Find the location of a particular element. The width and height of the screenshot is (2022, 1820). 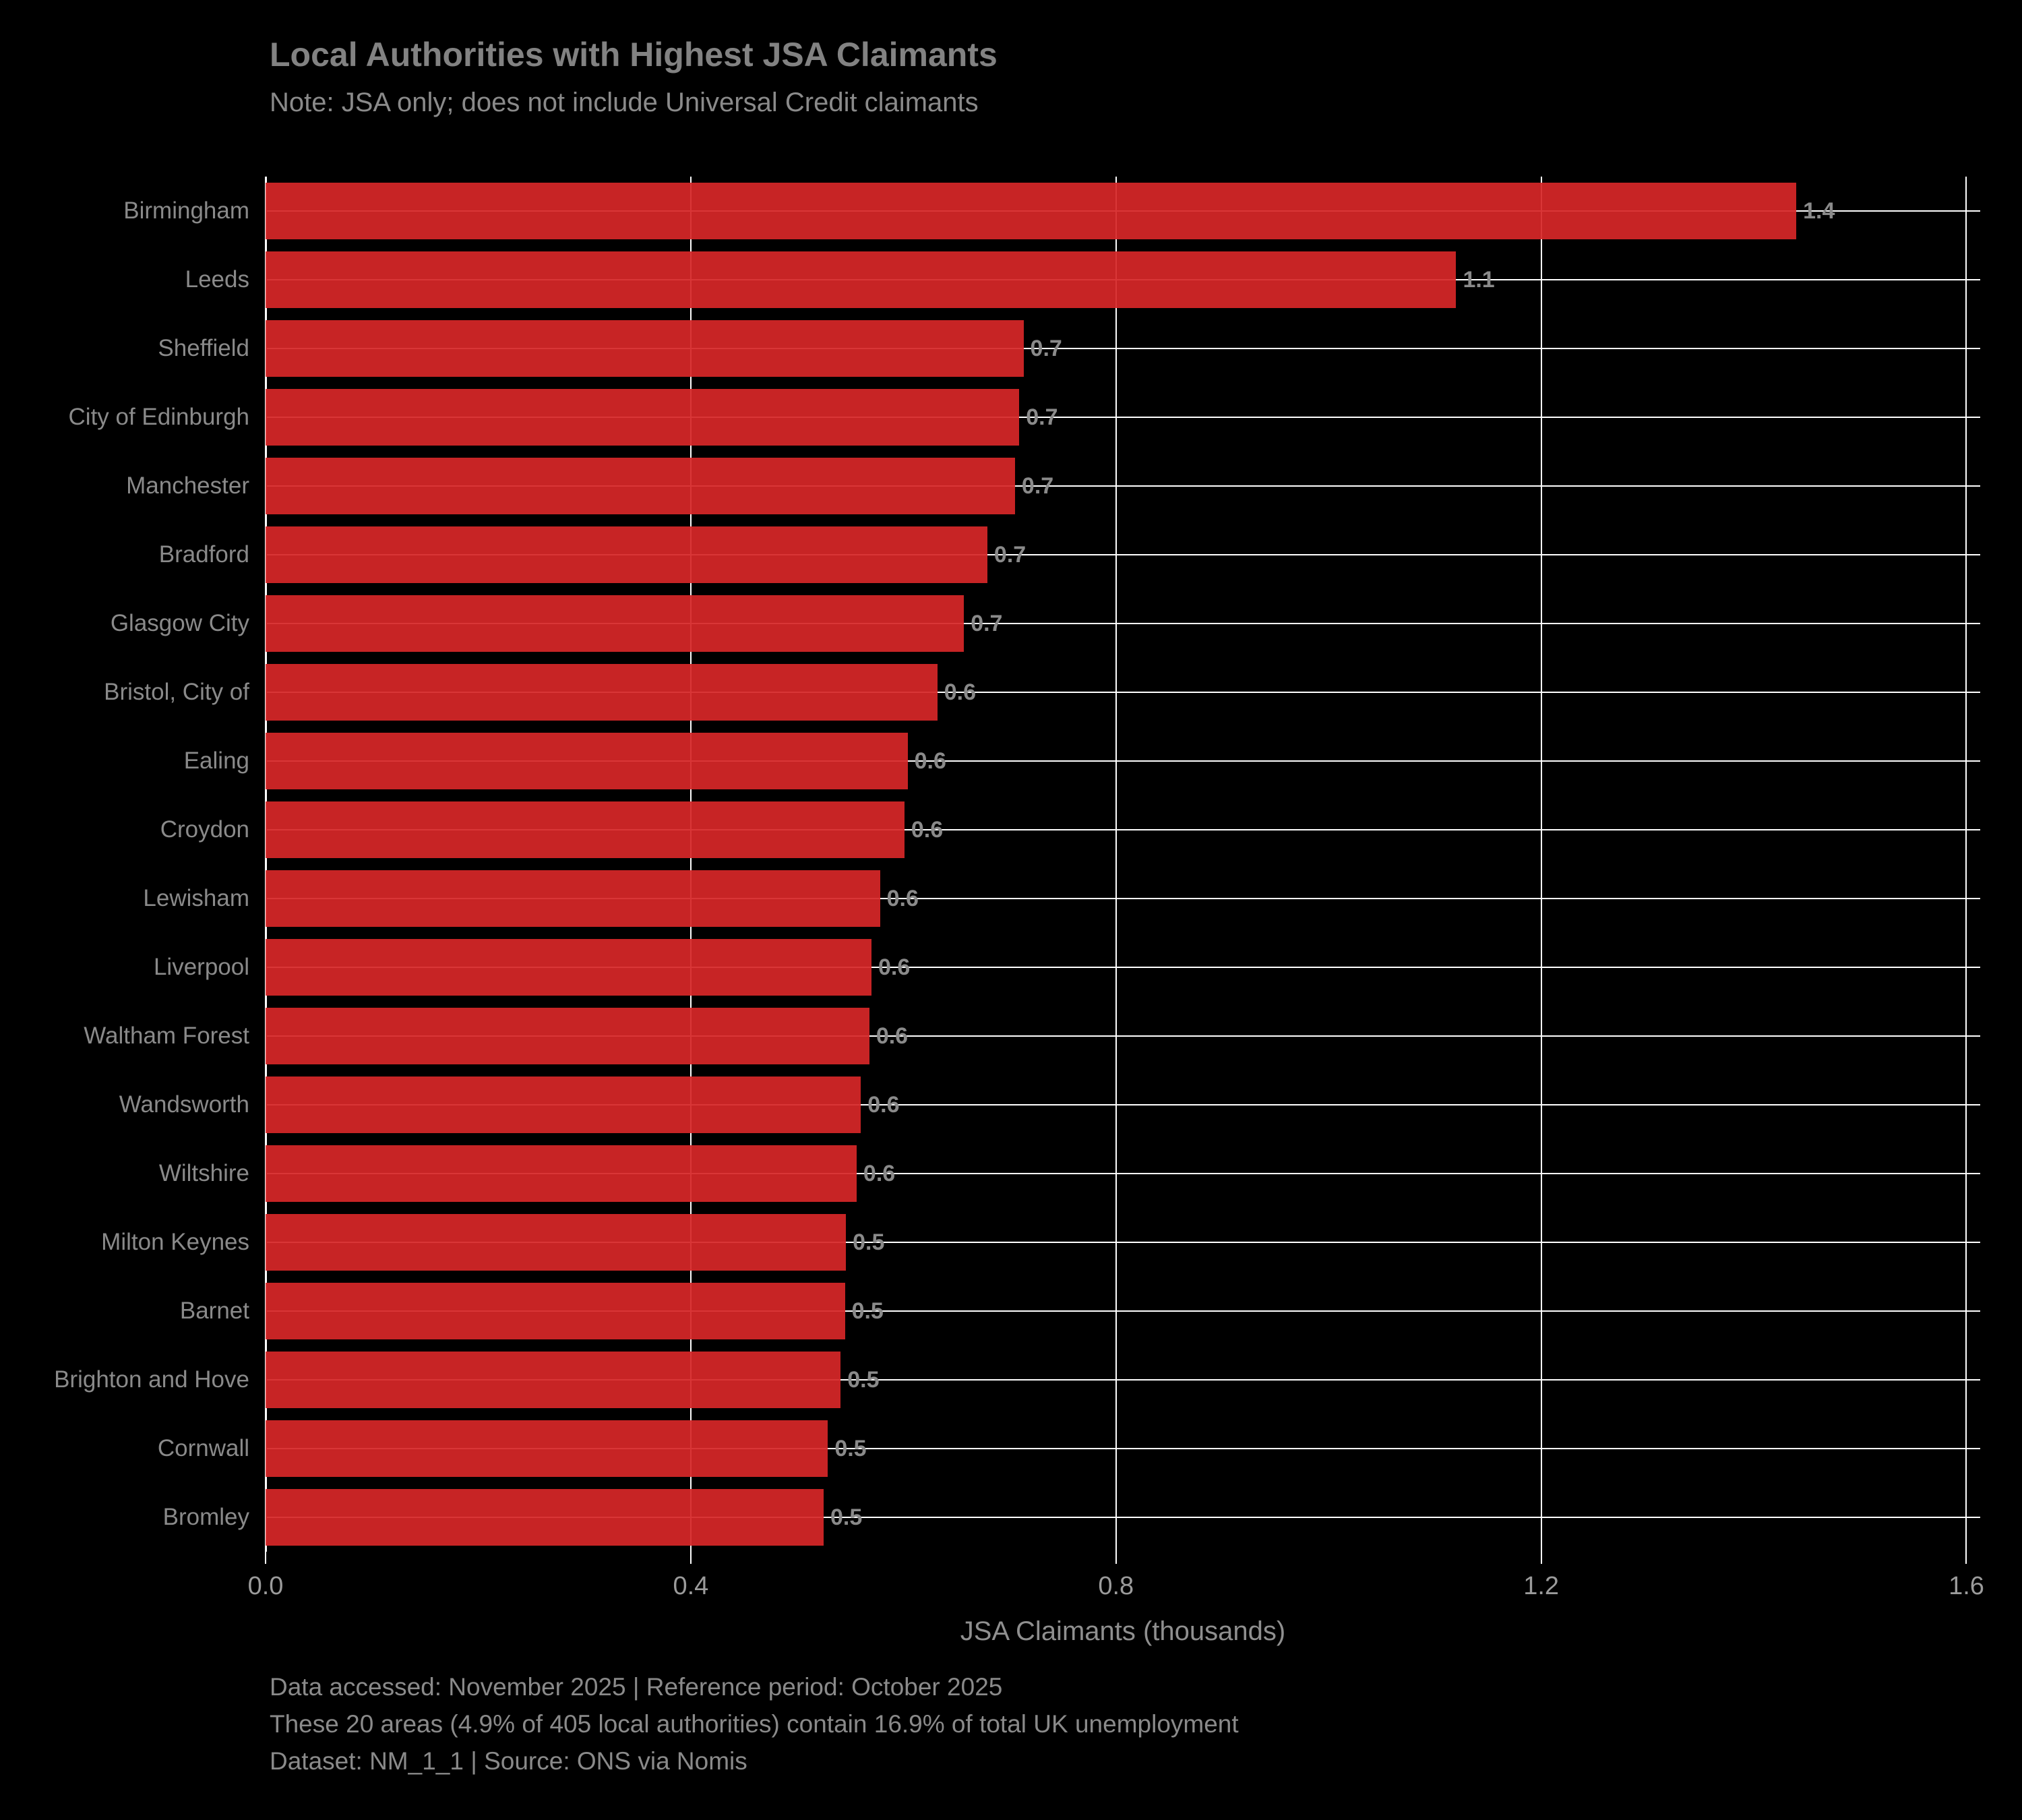

bar-wandsworth is located at coordinates (563, 1104).